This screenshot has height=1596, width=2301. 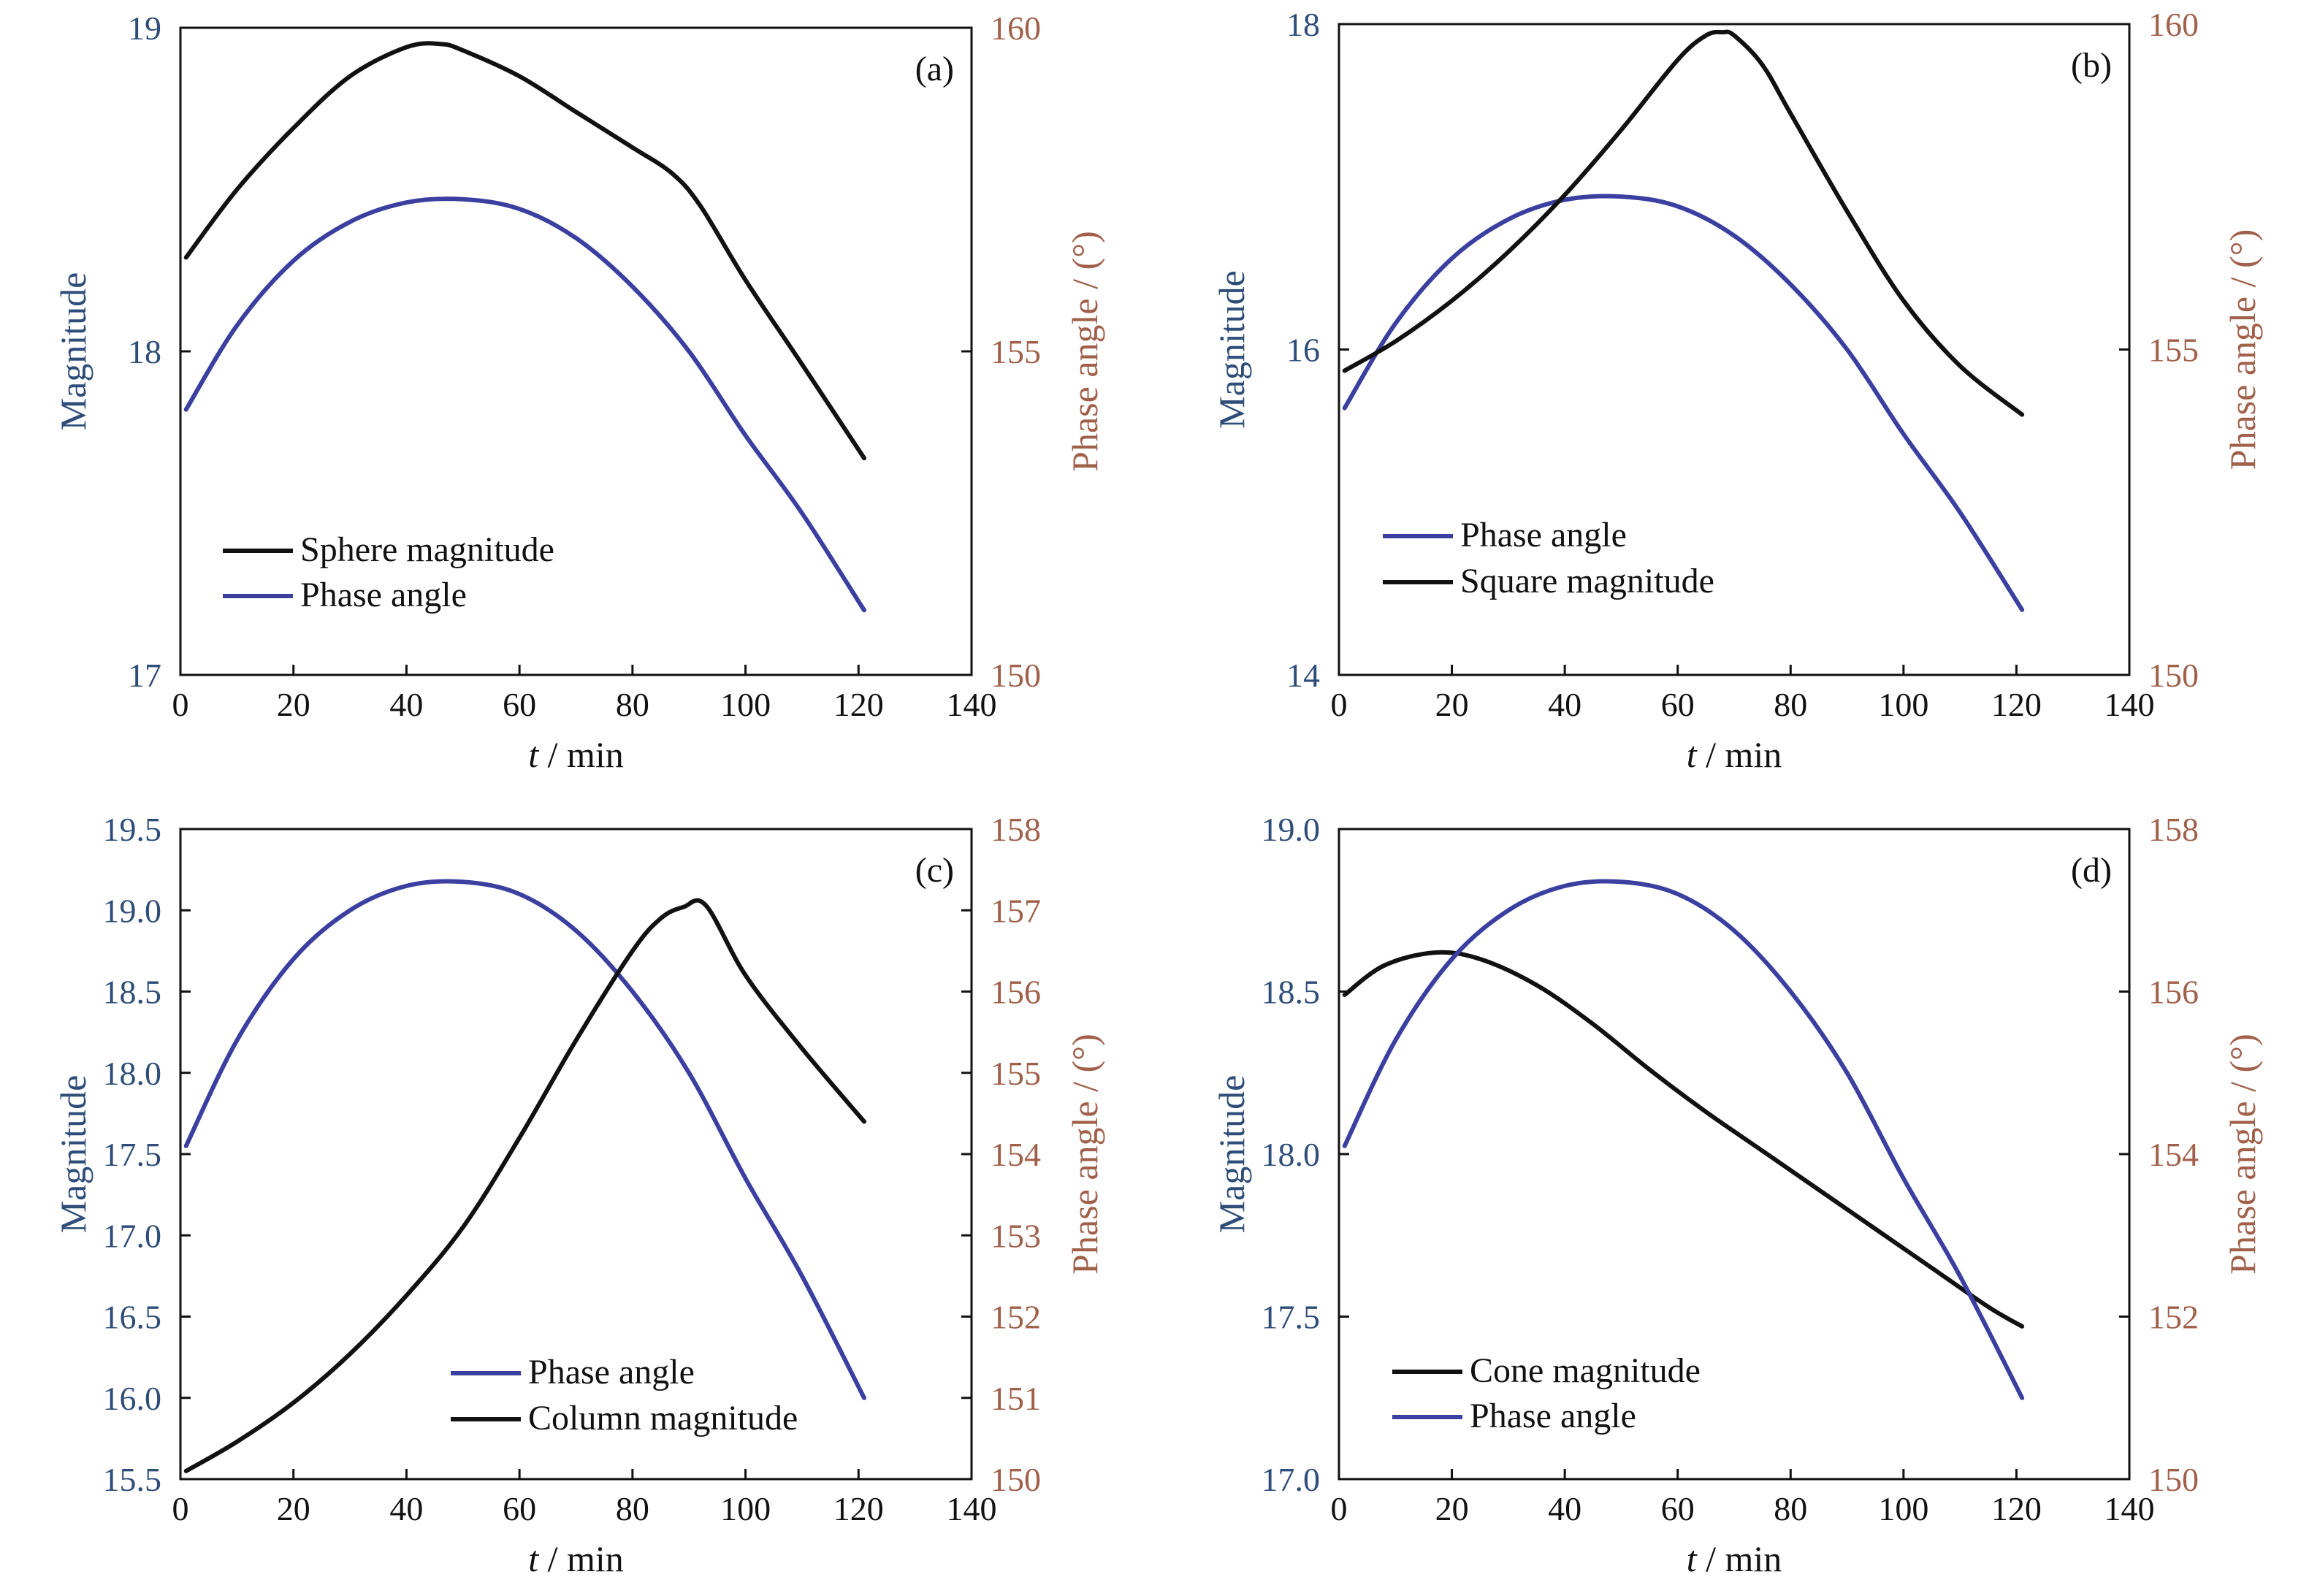 What do you see at coordinates (2092, 870) in the screenshot?
I see `panel-label: (d)` at bounding box center [2092, 870].